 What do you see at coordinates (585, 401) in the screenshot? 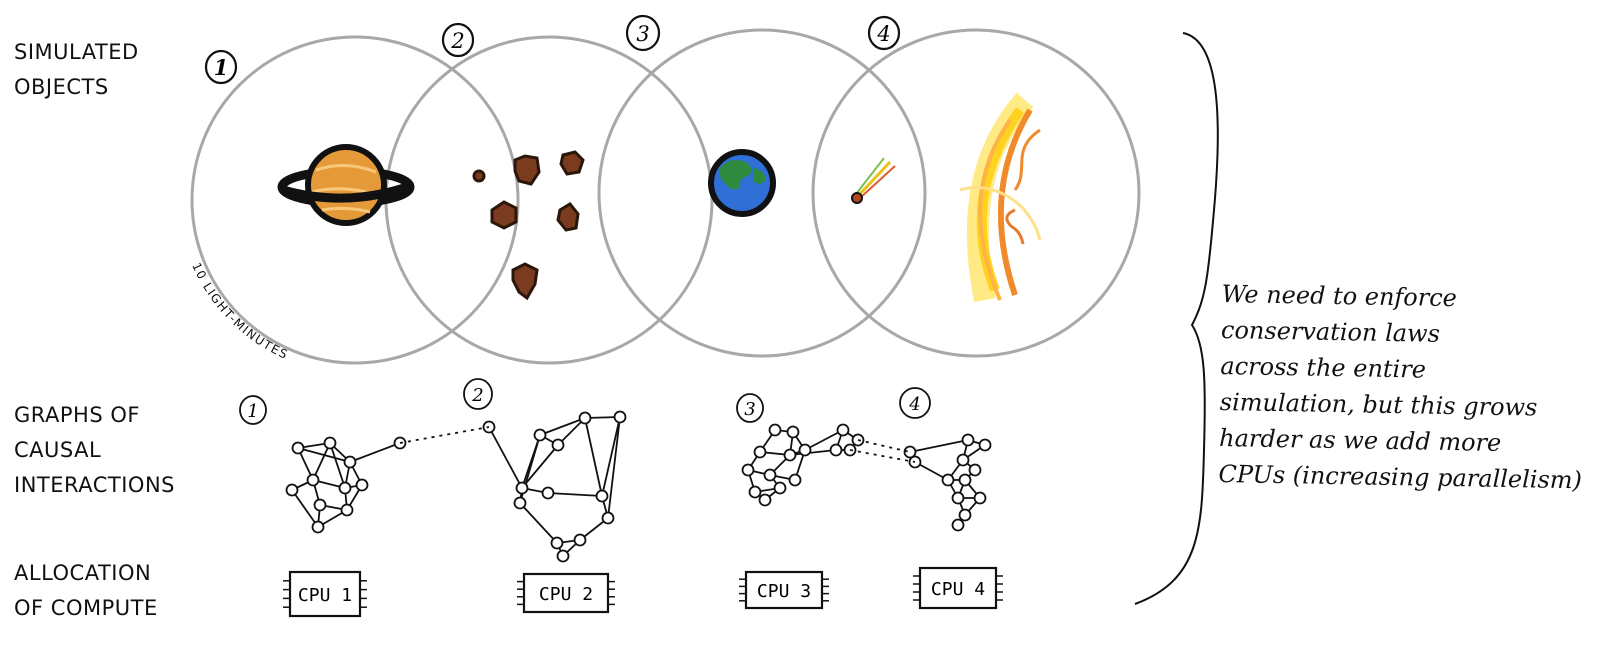
I see `graph-labels: 1 2 3 4` at bounding box center [585, 401].